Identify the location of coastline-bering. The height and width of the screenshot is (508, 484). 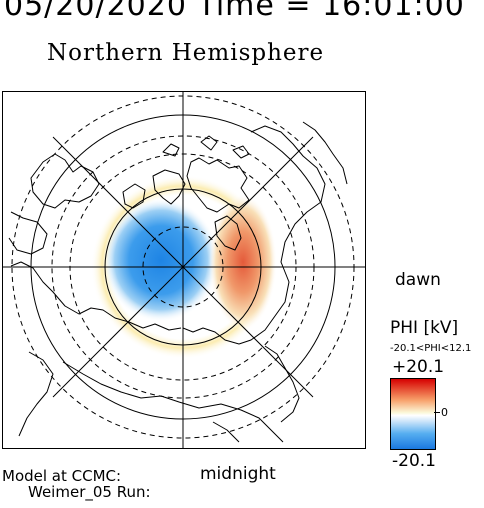
(28, 233).